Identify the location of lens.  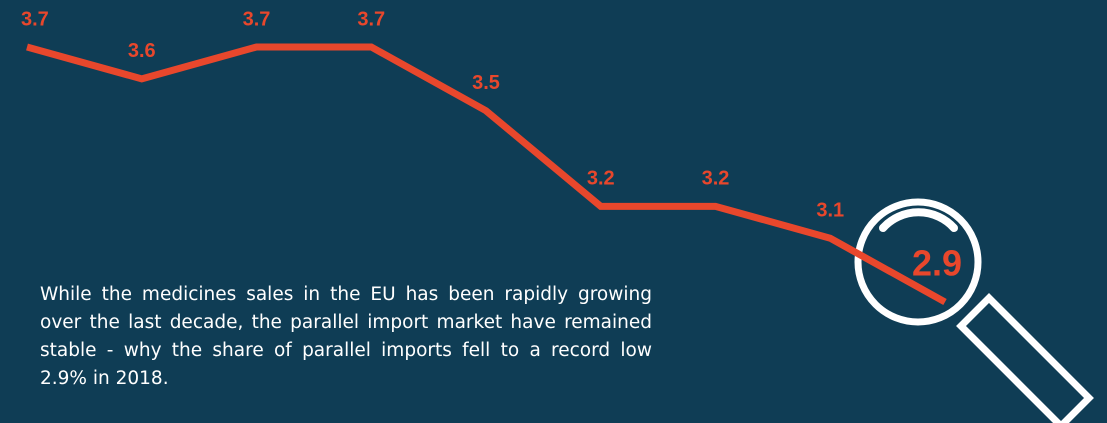
(918, 262).